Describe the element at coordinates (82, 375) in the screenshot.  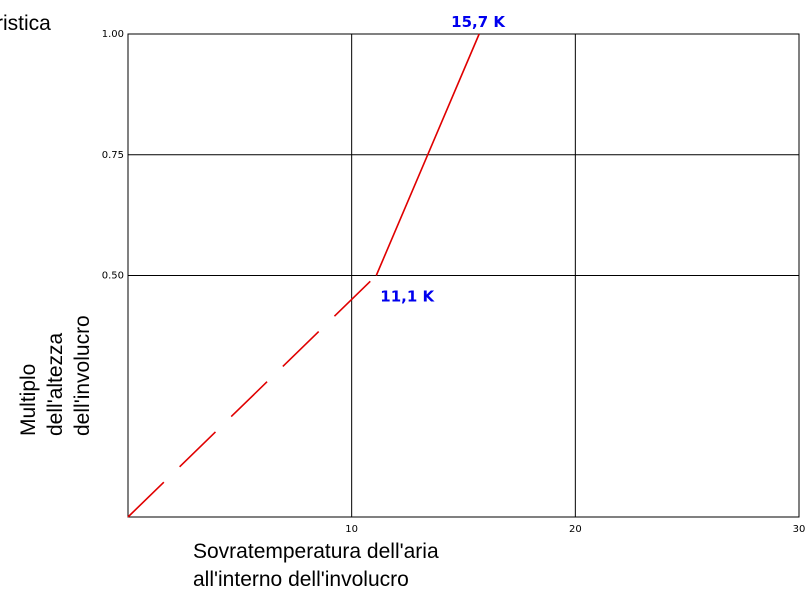
I see `y-axis-title-line-3: dell'involucro` at that location.